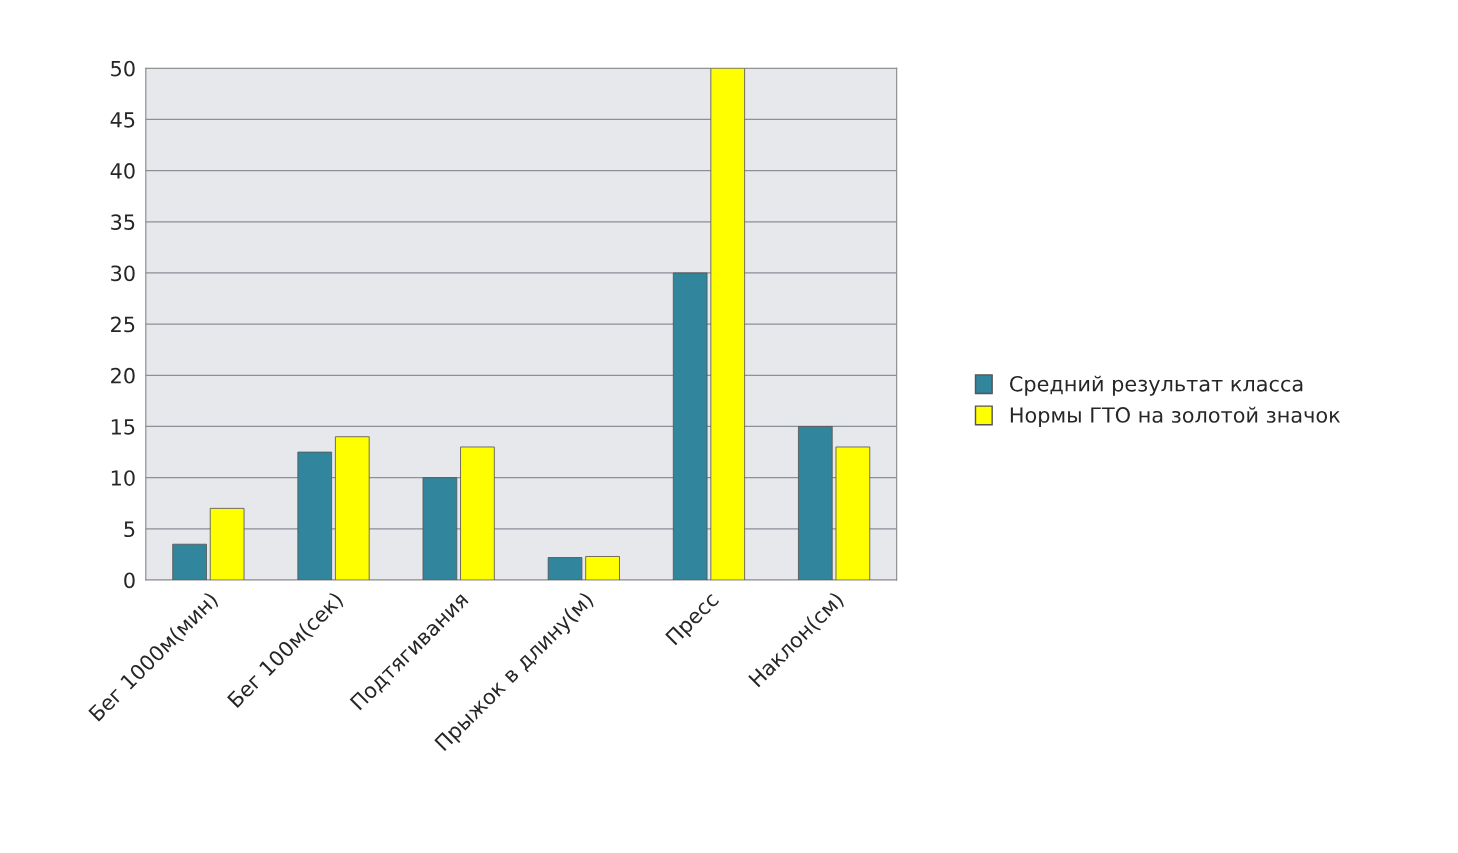 Image resolution: width=1458 pixels, height=853 pixels. Describe the element at coordinates (1175, 416) in the screenshot. I see `legend-label: Нормы ГТО на золотой значок` at that location.